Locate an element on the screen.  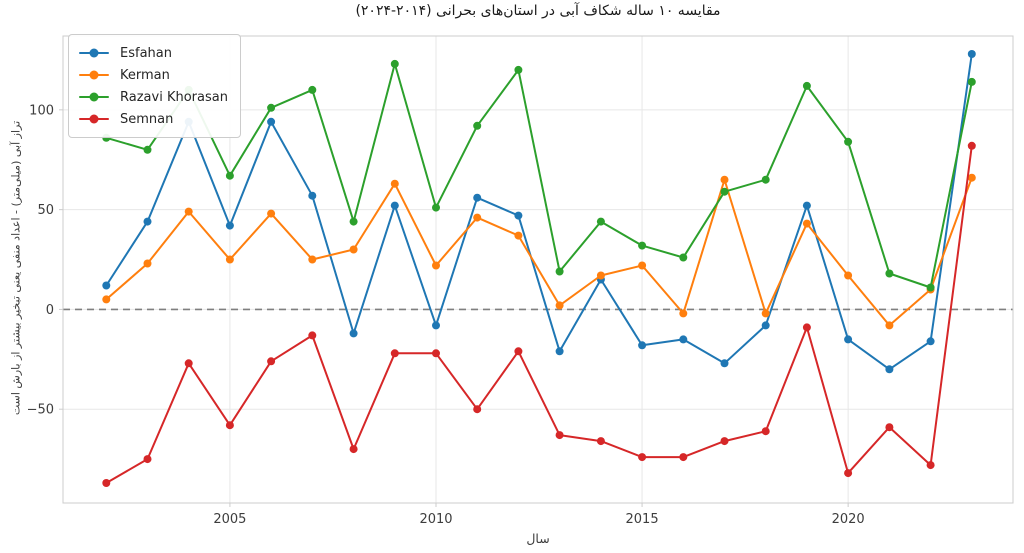
x-tick-label: 2005 is located at coordinates (229, 519).